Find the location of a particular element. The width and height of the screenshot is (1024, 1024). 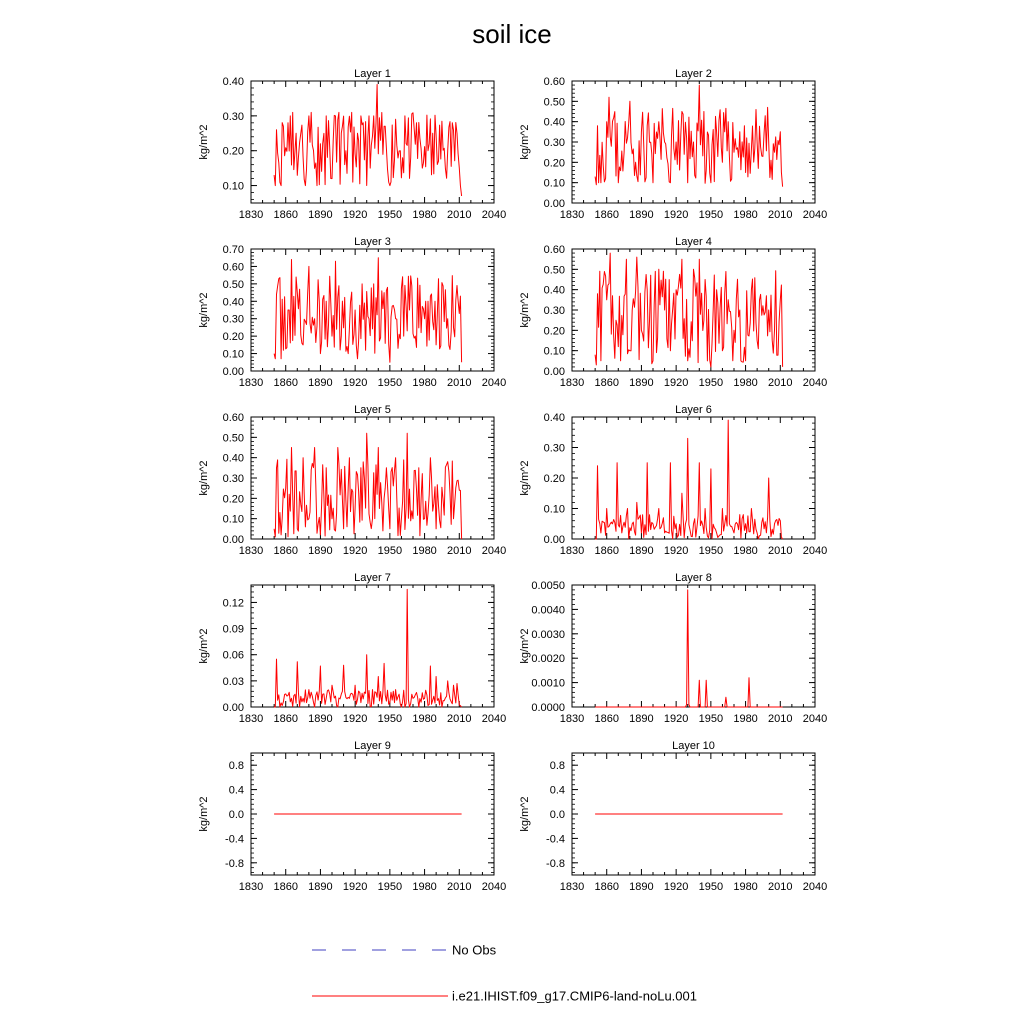

panel-title: Layer 7 is located at coordinates (372, 578).